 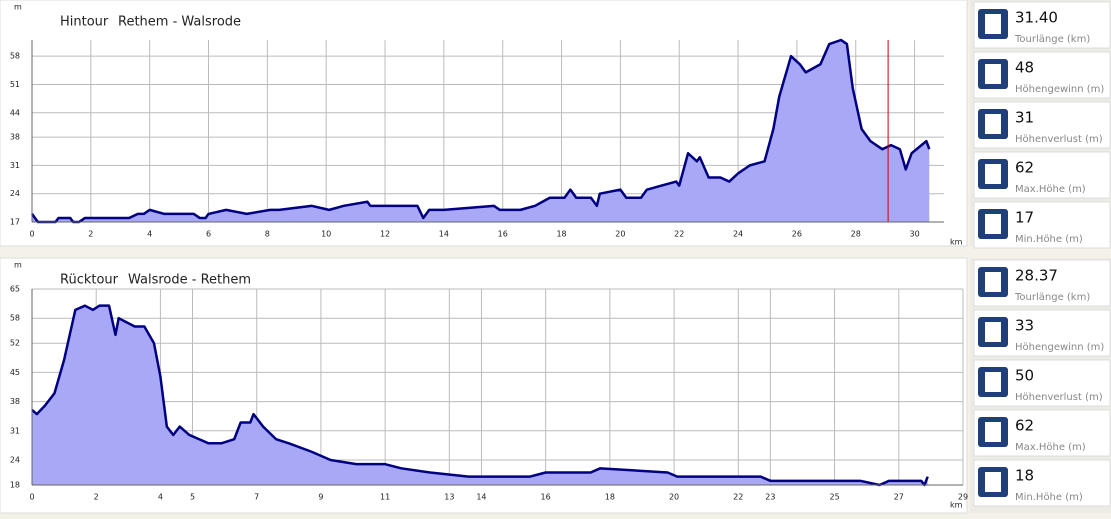 I want to click on y-tick-label: 52, so click(x=15, y=343).